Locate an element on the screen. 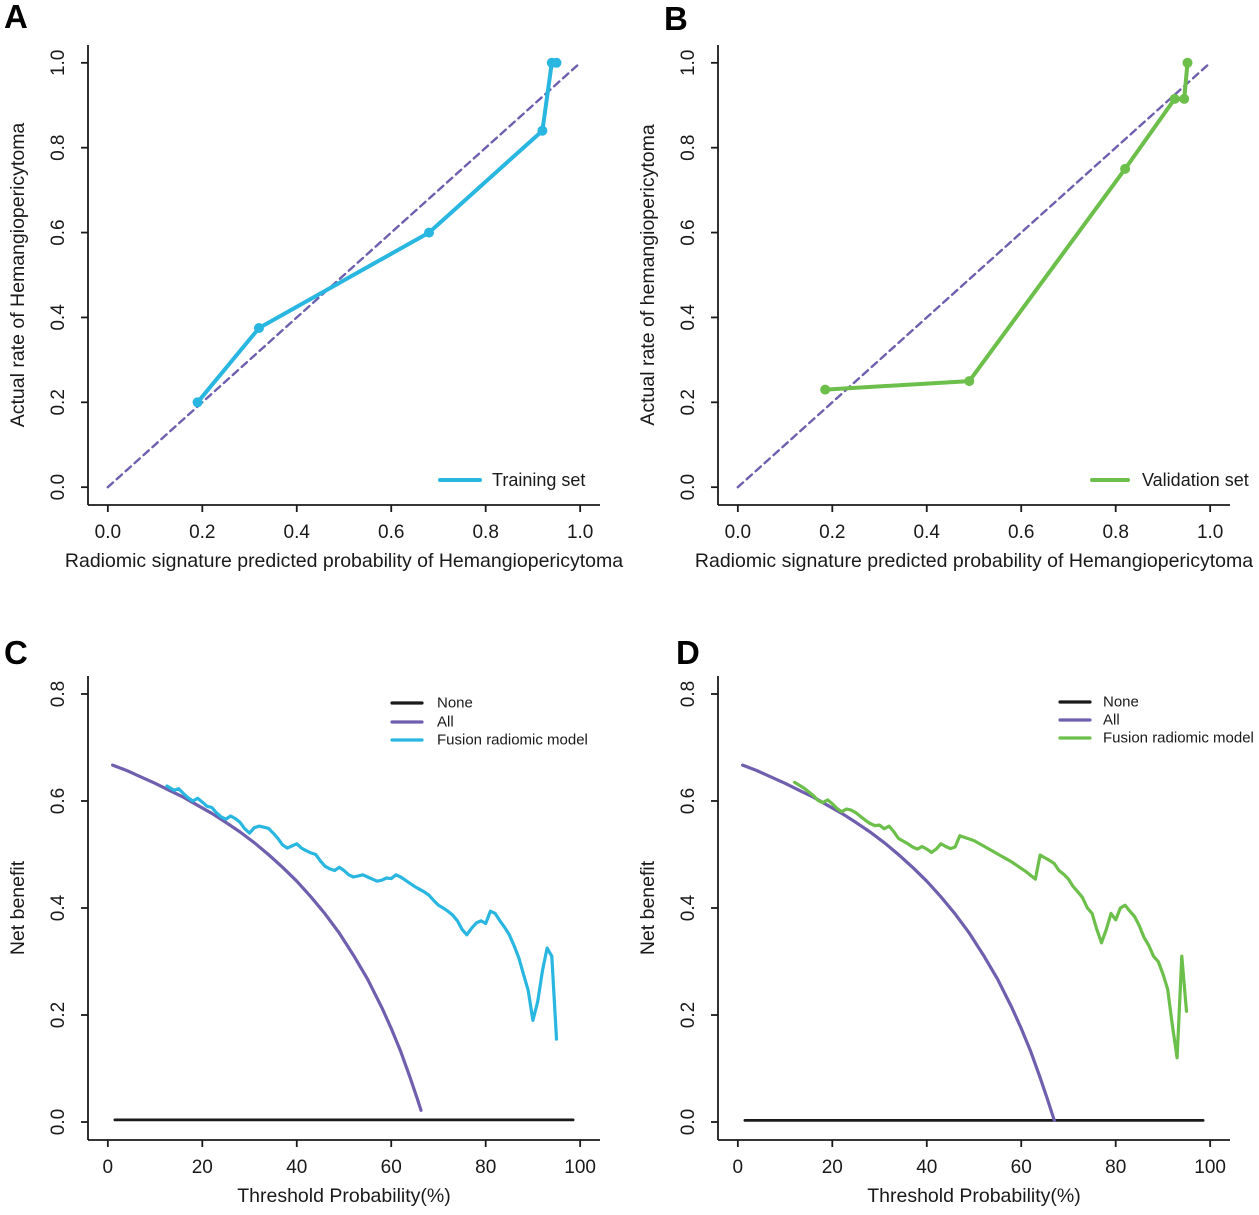 The width and height of the screenshot is (1259, 1215). training-set-points is located at coordinates (377, 232).